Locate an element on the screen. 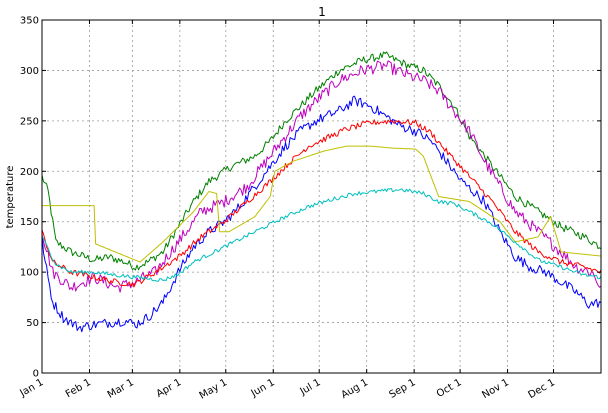 This screenshot has width=608, height=413. y-tick-label: 150 is located at coordinates (29, 222).